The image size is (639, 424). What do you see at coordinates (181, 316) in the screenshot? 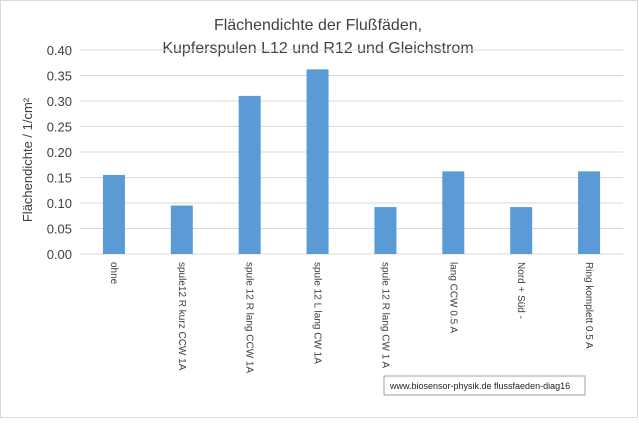
I see `x-tick-label: spule12 R kurz CCW 1A` at bounding box center [181, 316].